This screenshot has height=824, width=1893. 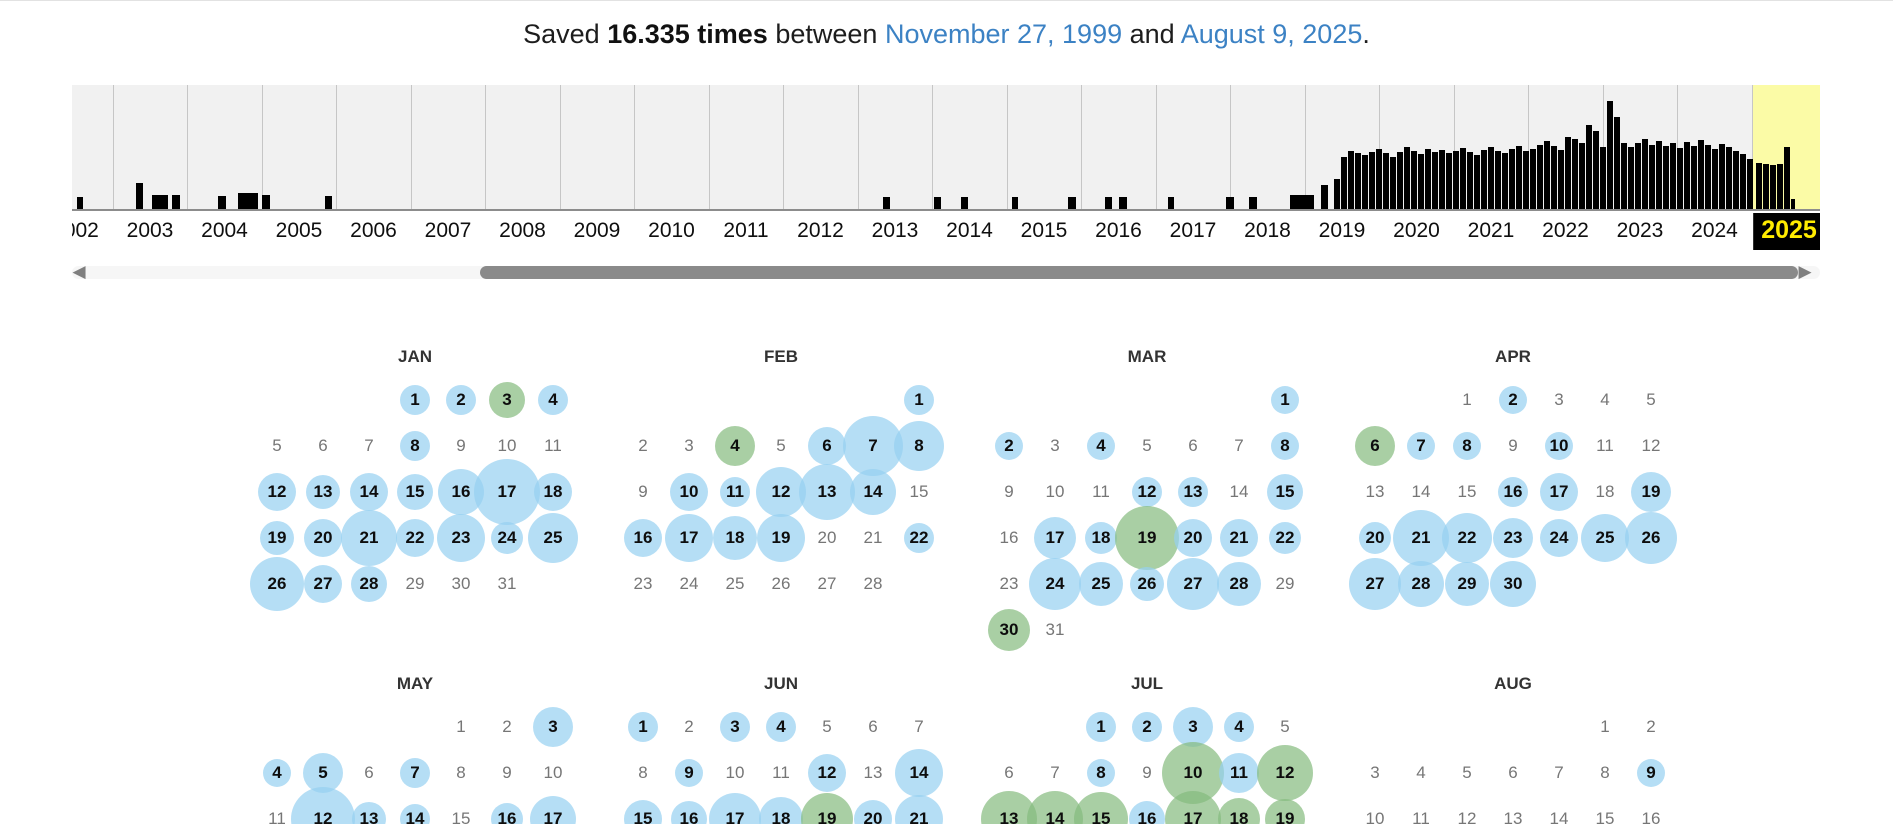 What do you see at coordinates (1375, 584) in the screenshot?
I see `calendar-day: 27` at bounding box center [1375, 584].